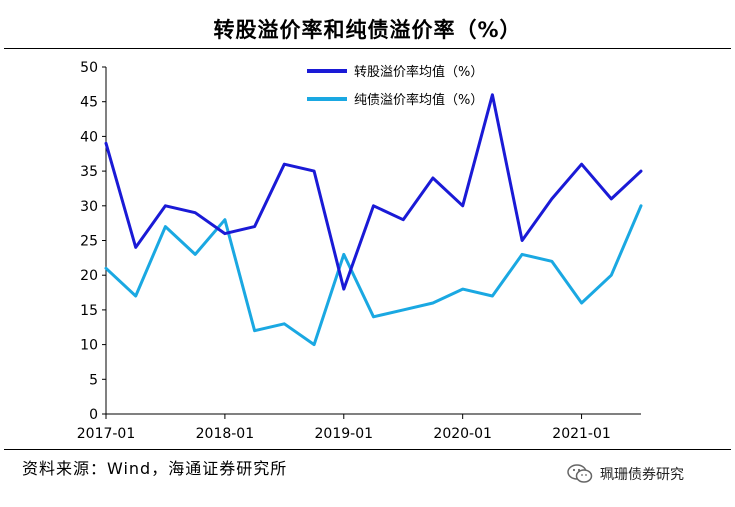 This screenshot has width=735, height=507. Describe the element at coordinates (106, 434) in the screenshot. I see `x-tick-label: 2017-01` at that location.